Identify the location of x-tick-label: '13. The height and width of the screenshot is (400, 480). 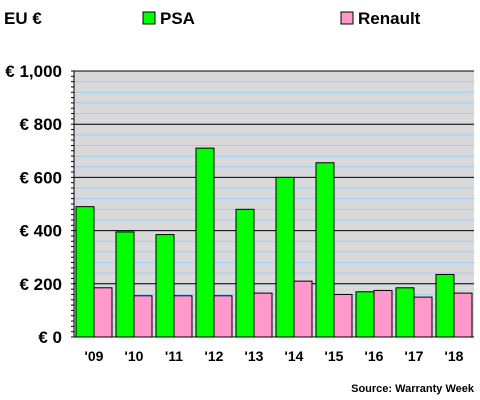
(254, 356).